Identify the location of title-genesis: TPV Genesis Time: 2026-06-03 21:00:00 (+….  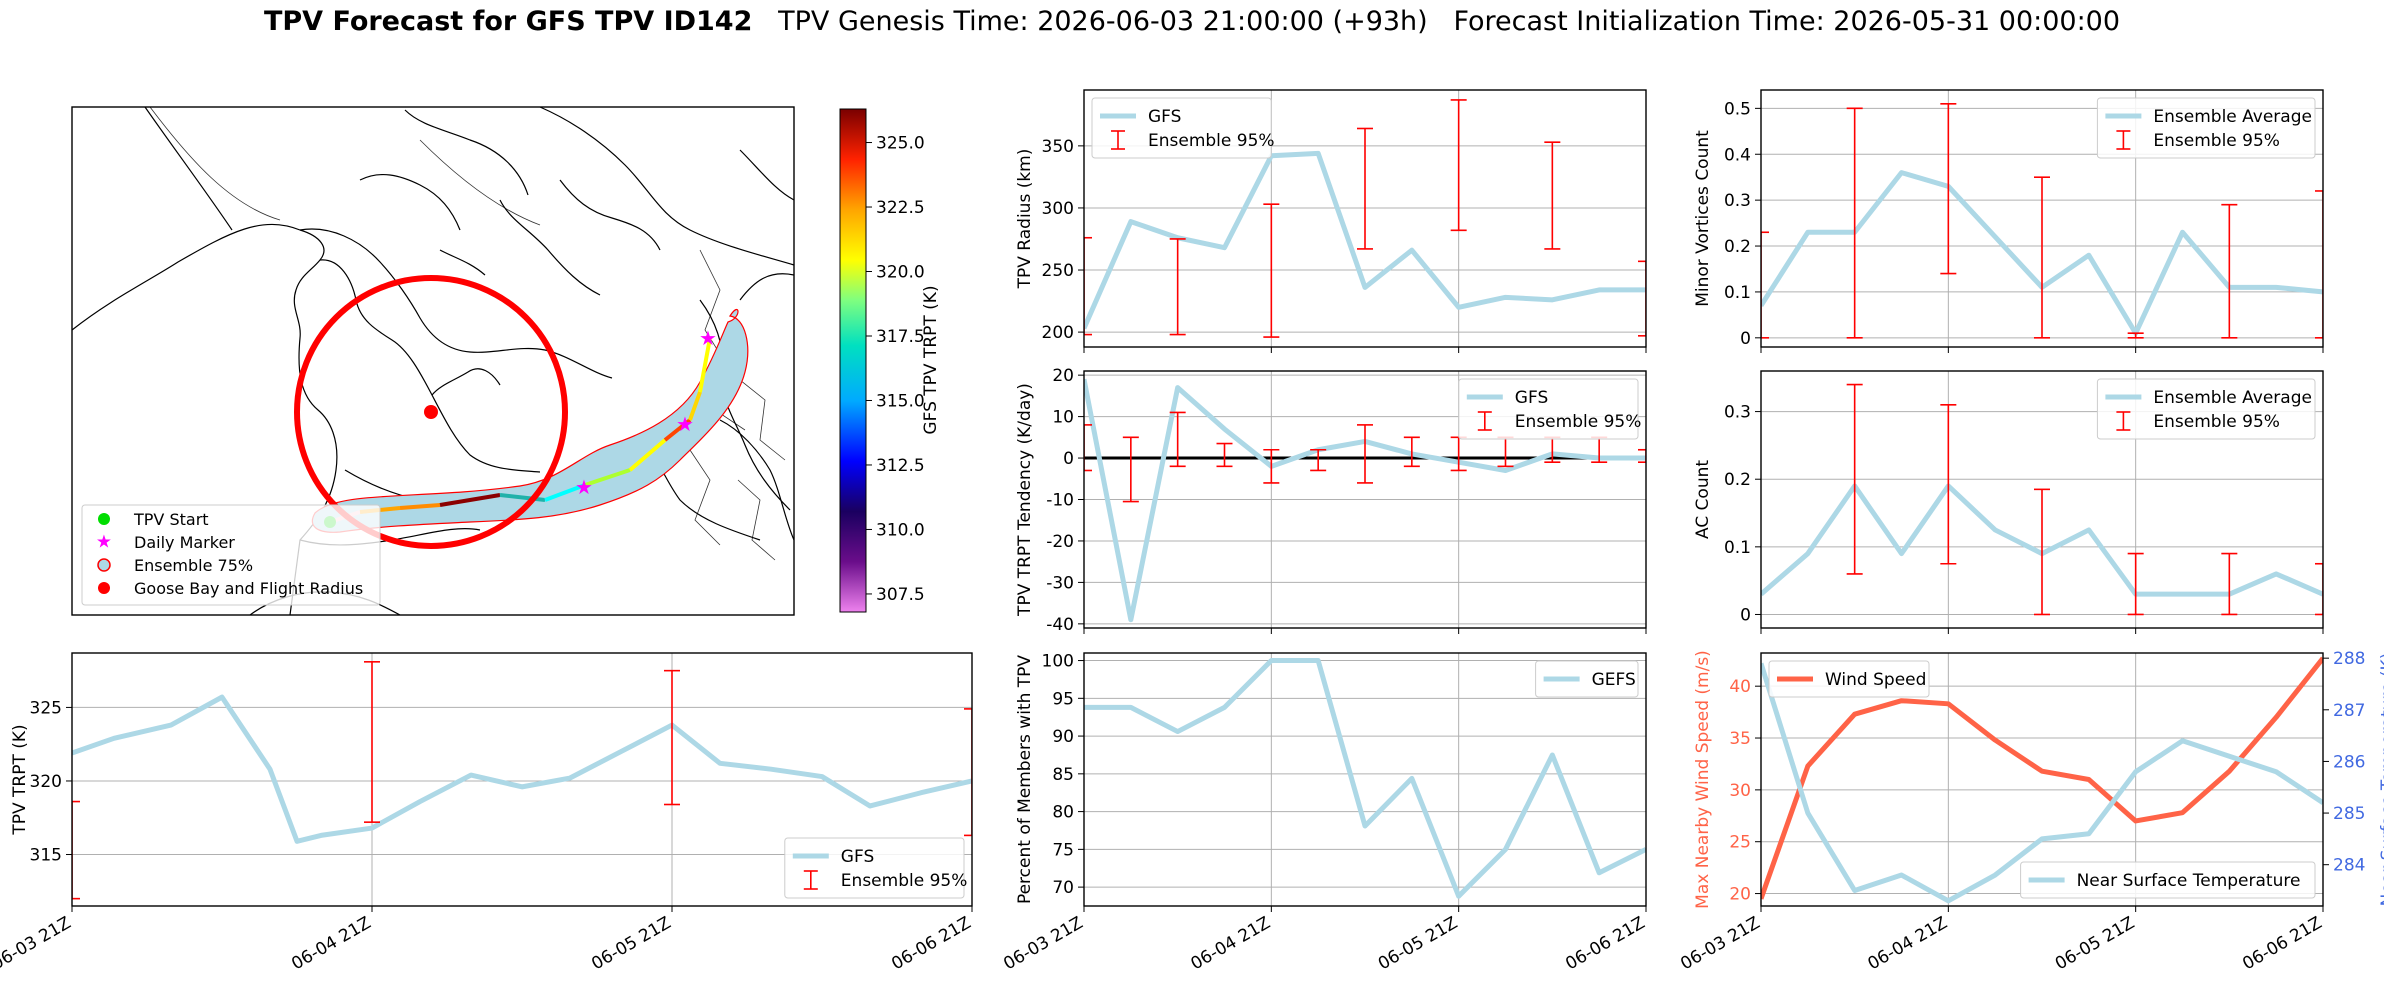
(1103, 21).